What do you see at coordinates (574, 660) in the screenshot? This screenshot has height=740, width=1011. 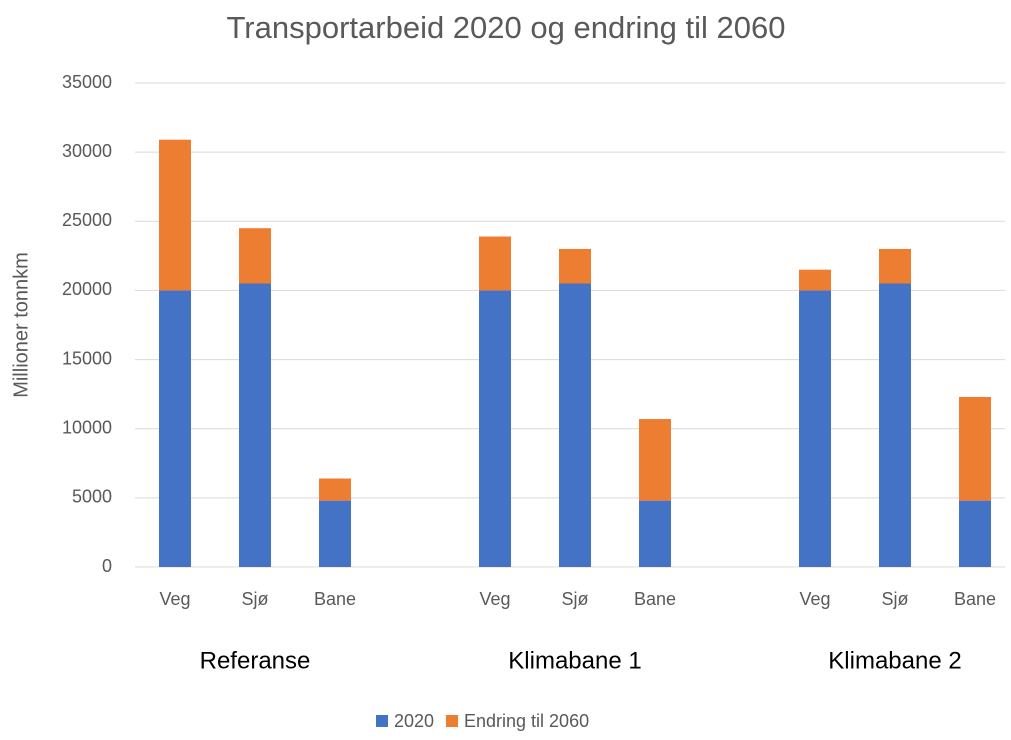 I see `group-label: Klimabane 1` at bounding box center [574, 660].